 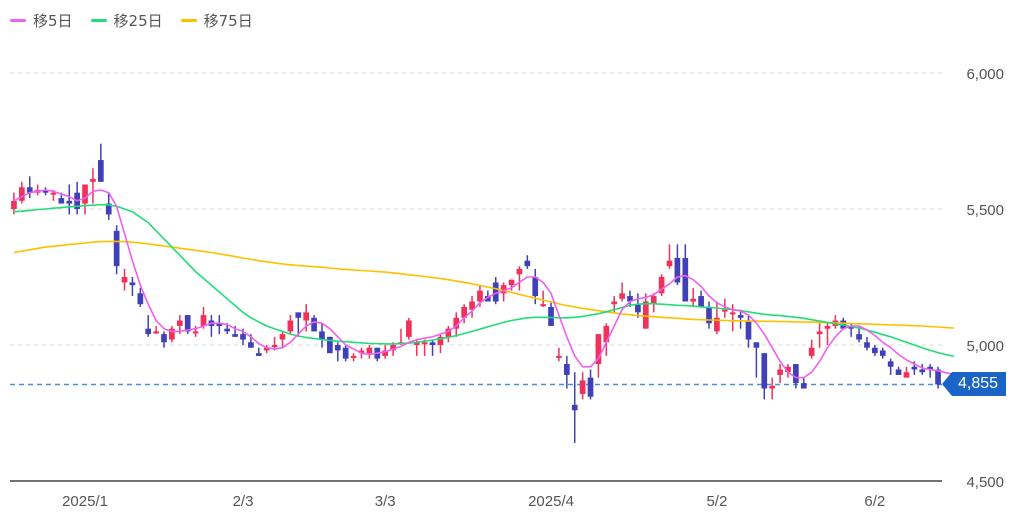 What do you see at coordinates (126, 20) in the screenshot?
I see `legend-item-ma25: 移25日` at bounding box center [126, 20].